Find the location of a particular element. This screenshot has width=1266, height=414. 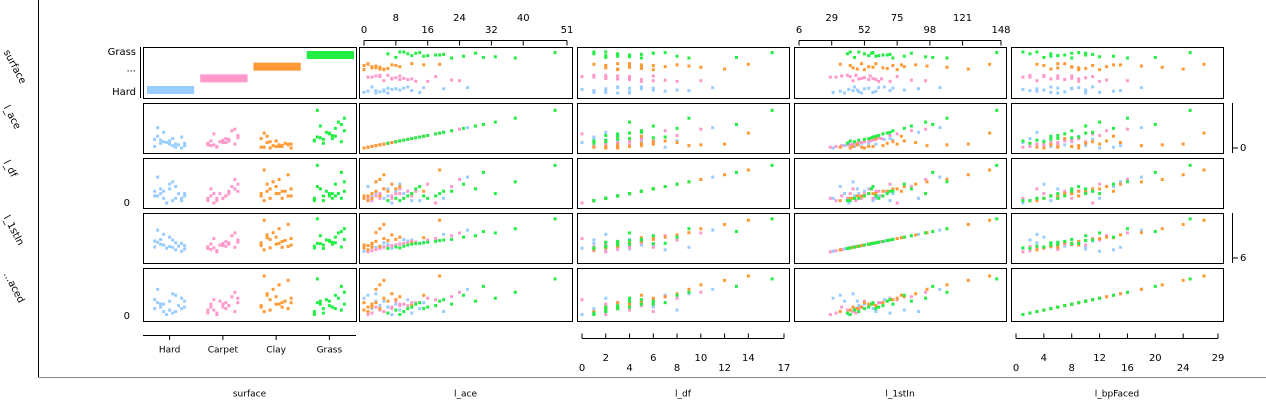

row-label: l_1stIn is located at coordinates (13, 231).